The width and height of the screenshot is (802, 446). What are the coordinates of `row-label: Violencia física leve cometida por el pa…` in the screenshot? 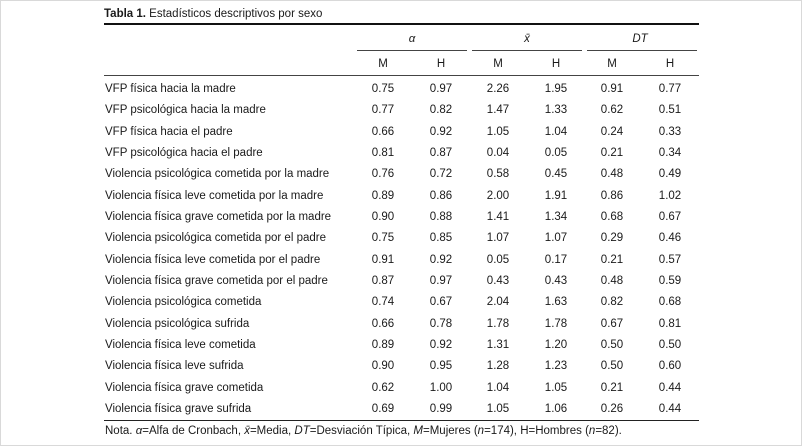 It's located at (213, 260).